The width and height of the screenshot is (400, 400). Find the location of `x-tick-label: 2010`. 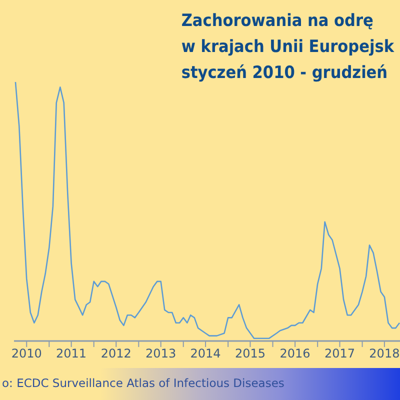

x-tick-label: 2010 is located at coordinates (26, 353).